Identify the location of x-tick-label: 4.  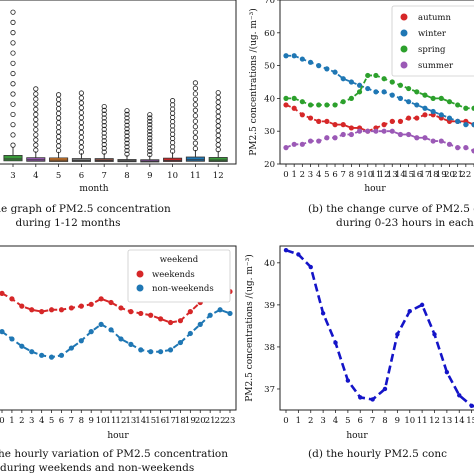
(335, 421).